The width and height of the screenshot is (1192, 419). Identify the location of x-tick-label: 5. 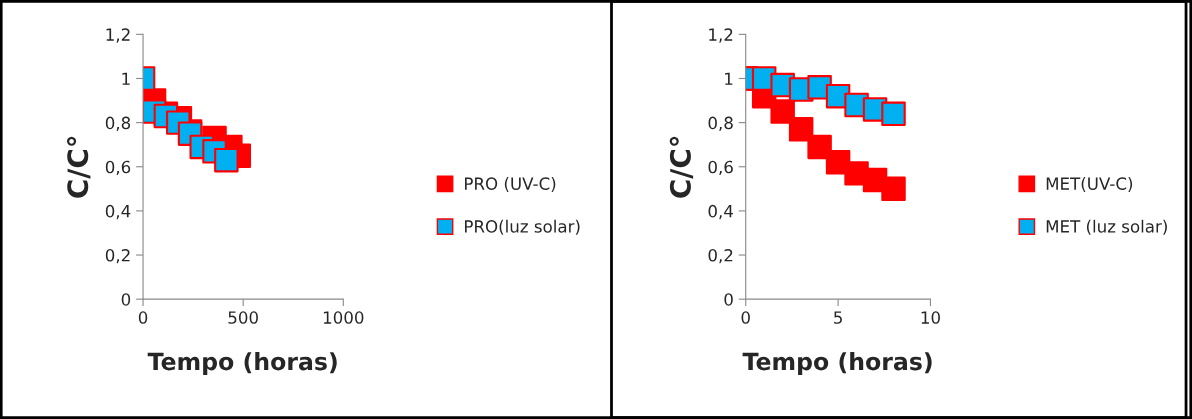
(838, 317).